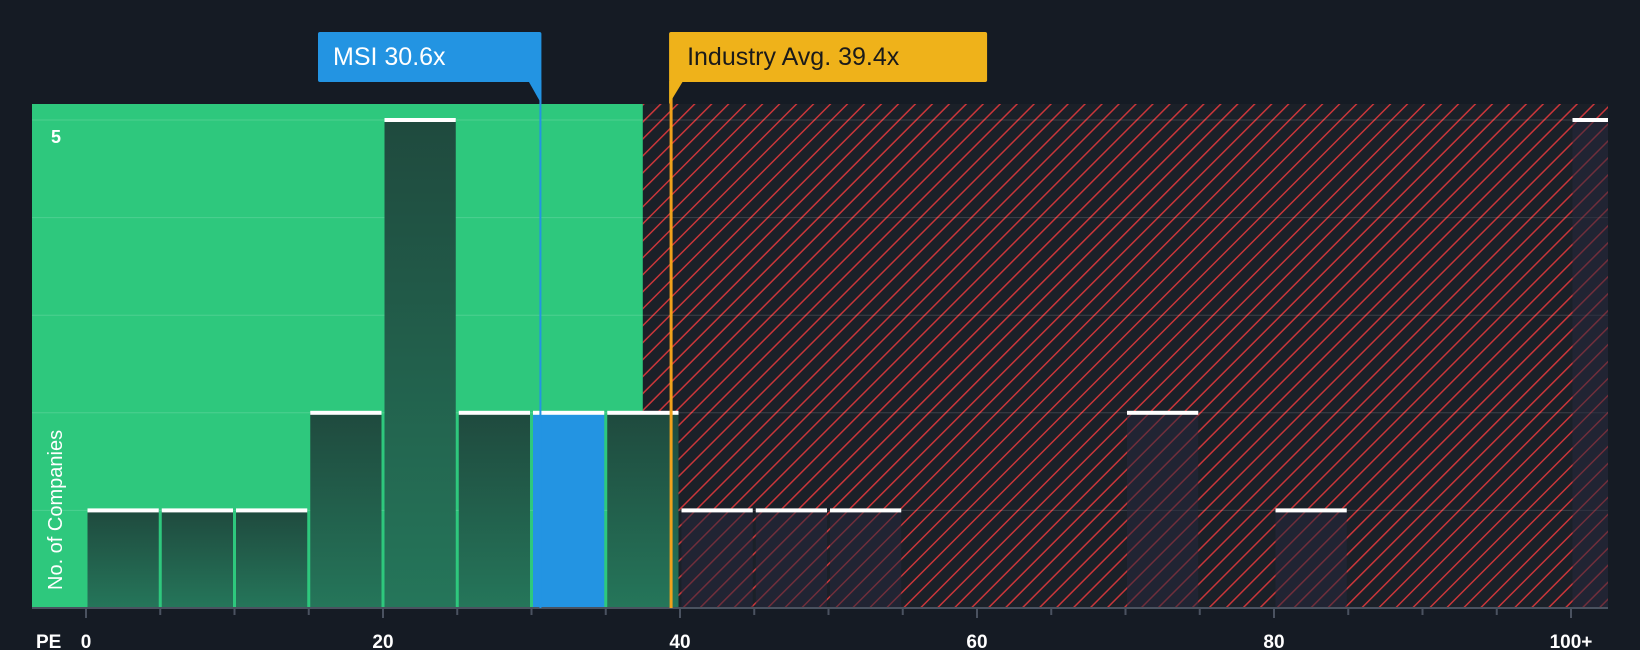  What do you see at coordinates (676, 92) in the screenshot?
I see `industry-average-pointer` at bounding box center [676, 92].